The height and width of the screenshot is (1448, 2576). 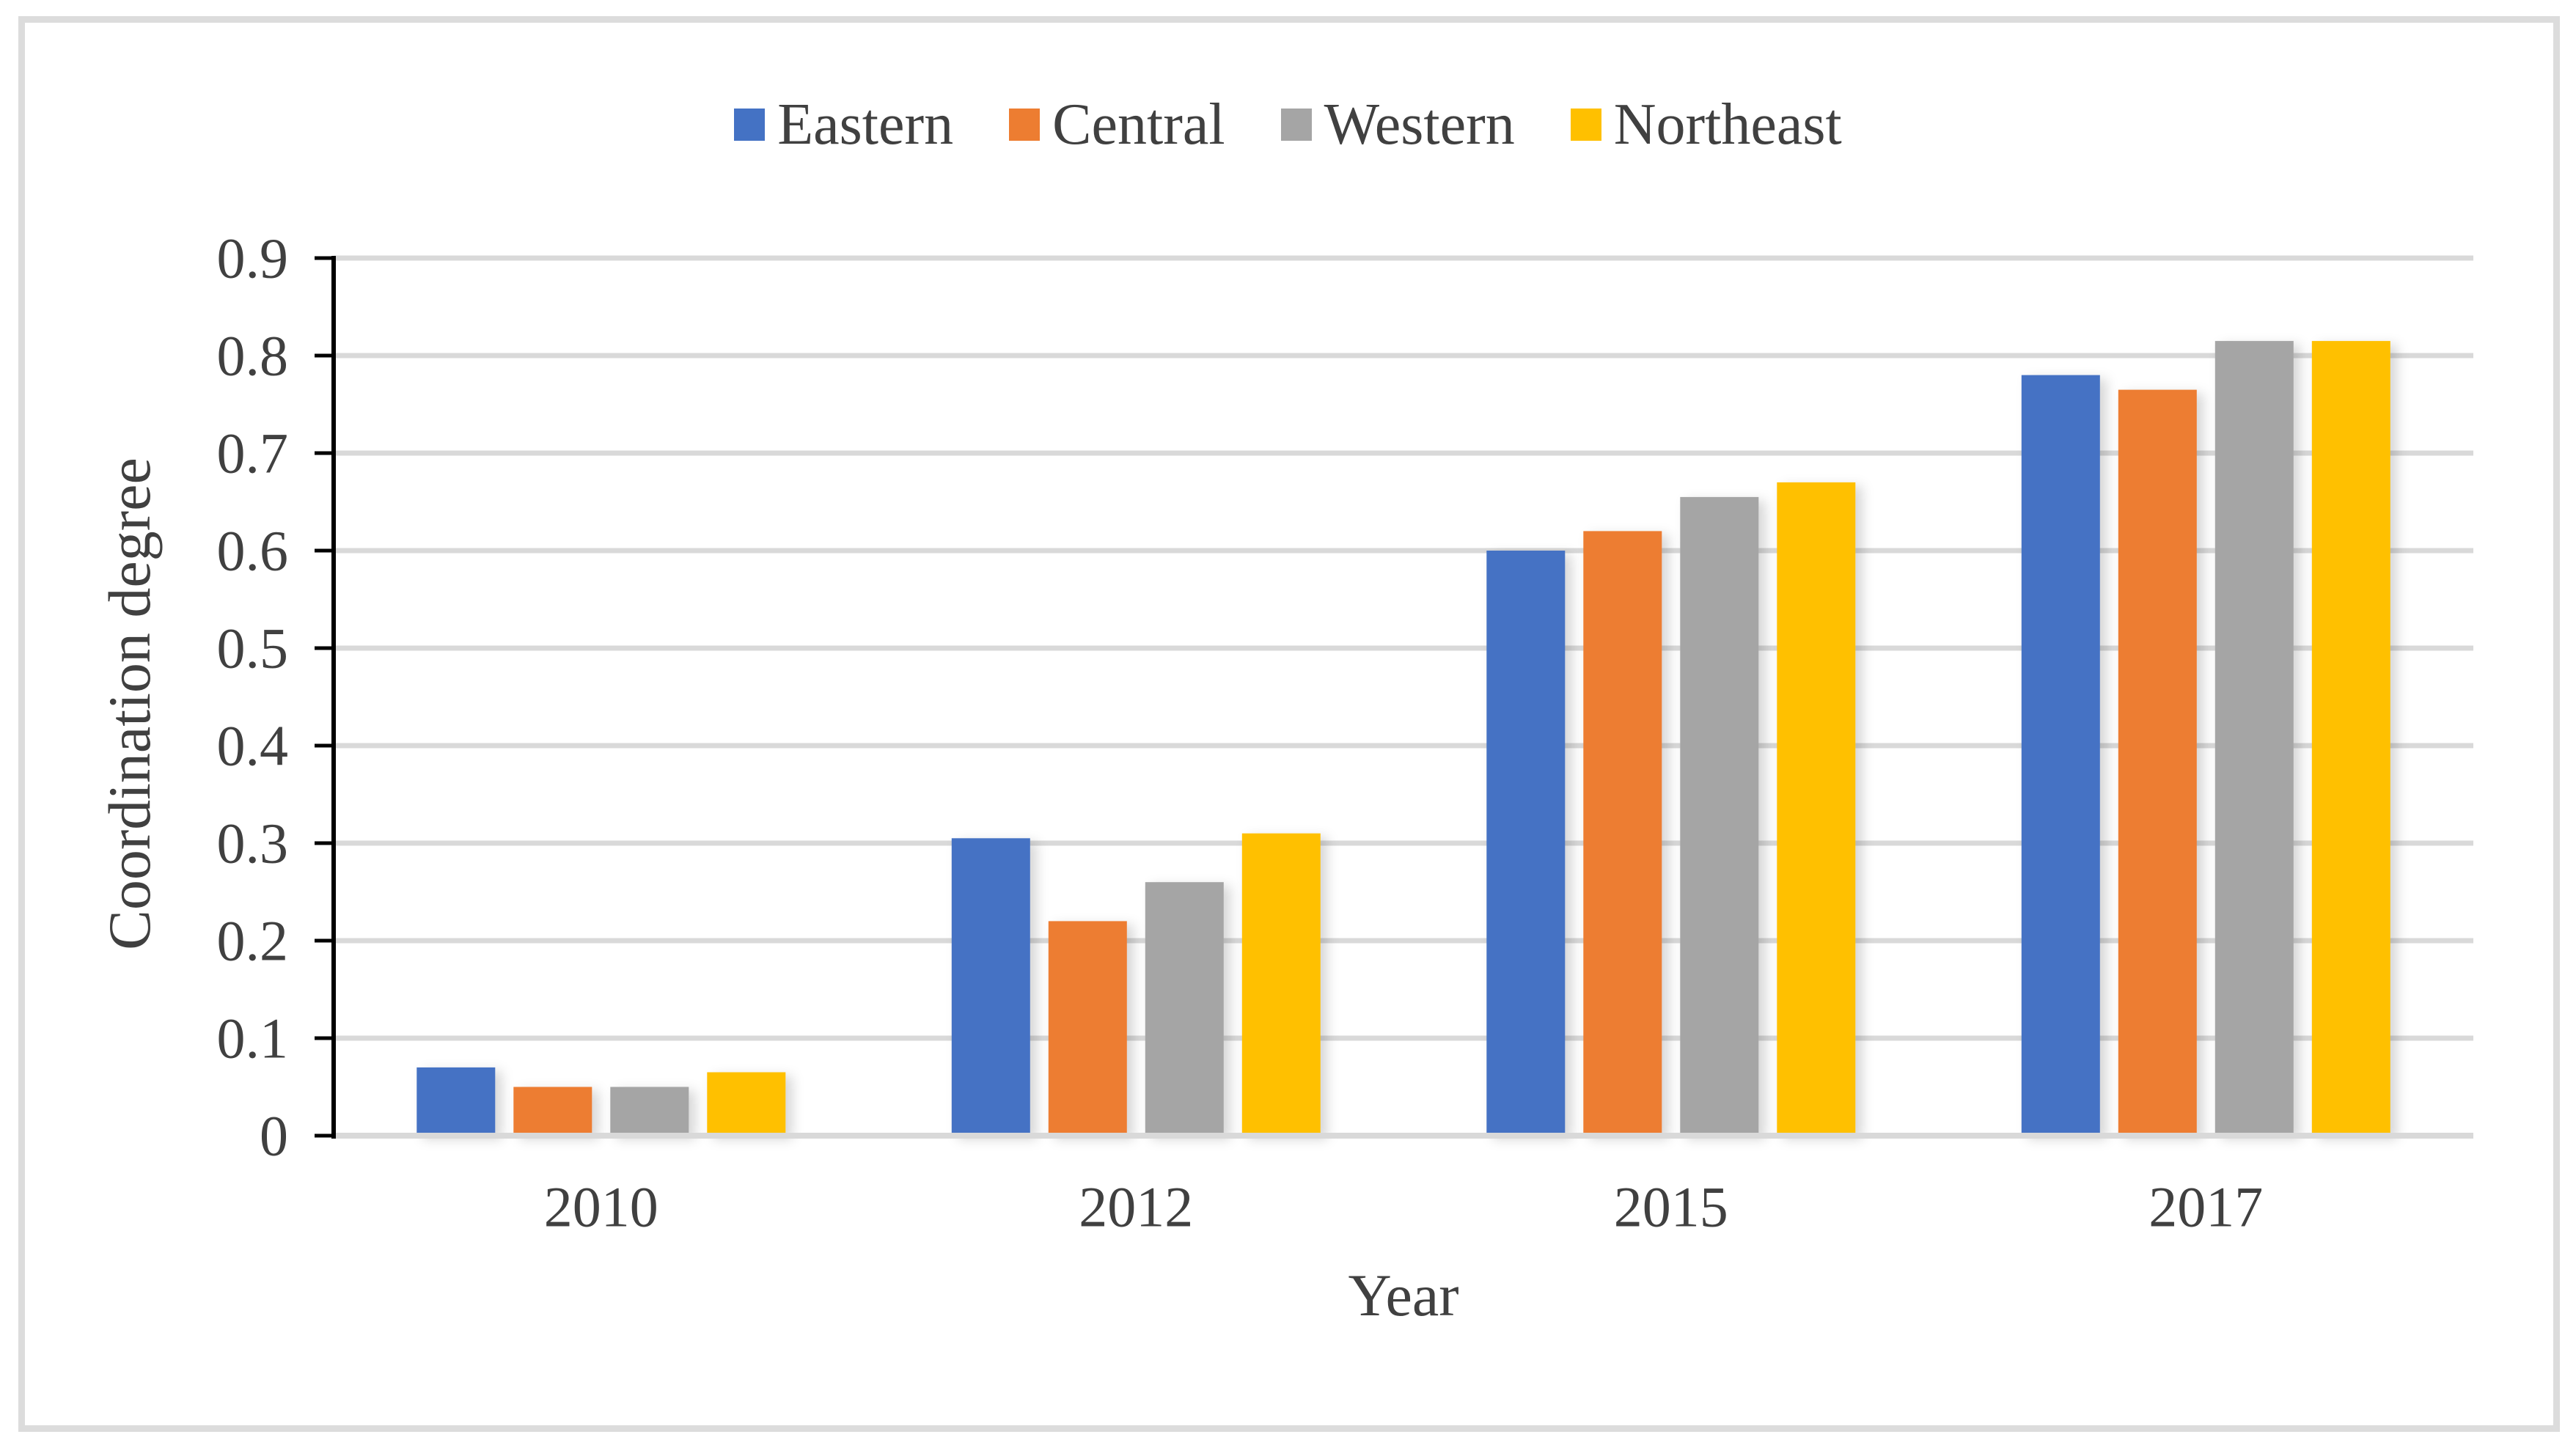 I want to click on x-category-label-2012: 2012, so click(x=1136, y=1207).